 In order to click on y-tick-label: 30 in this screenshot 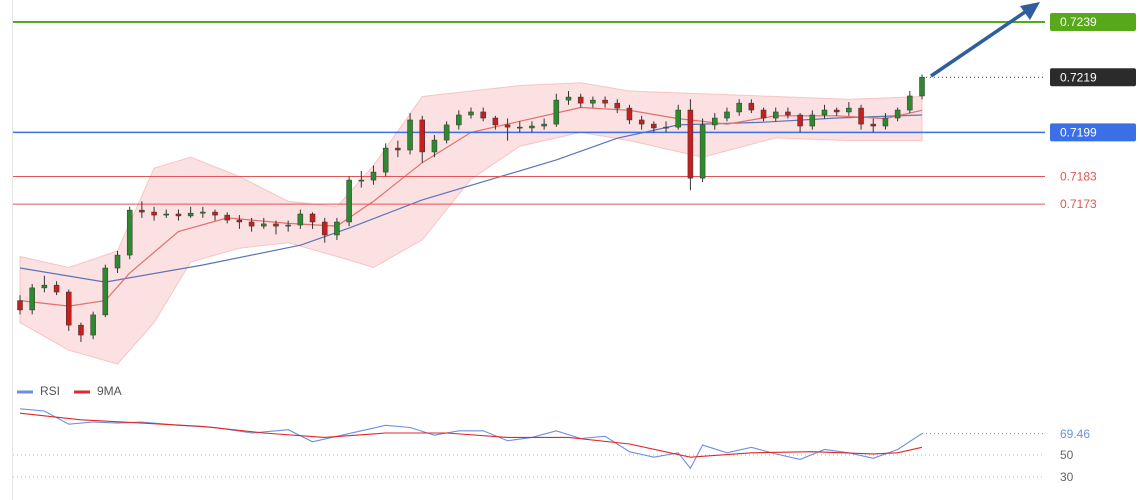, I will do `click(1067, 477)`.